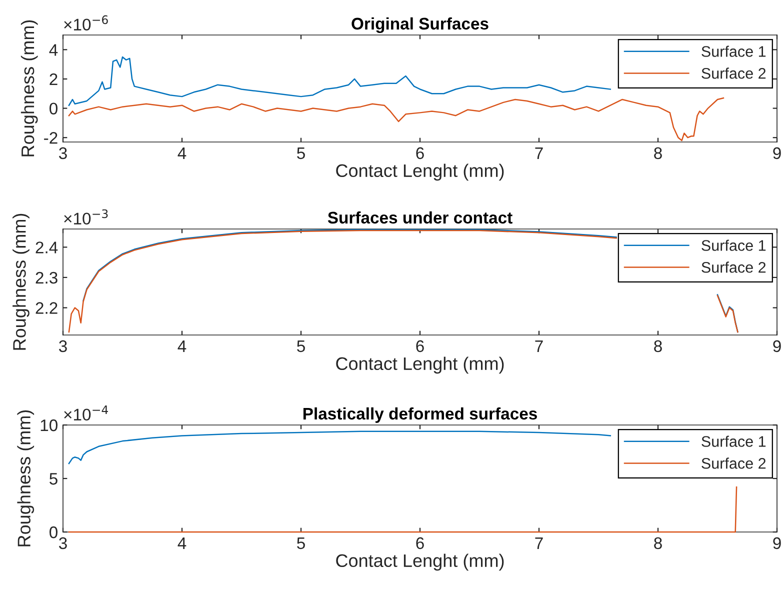  I want to click on text: ×10$^{−4}$, so click(86, 413).